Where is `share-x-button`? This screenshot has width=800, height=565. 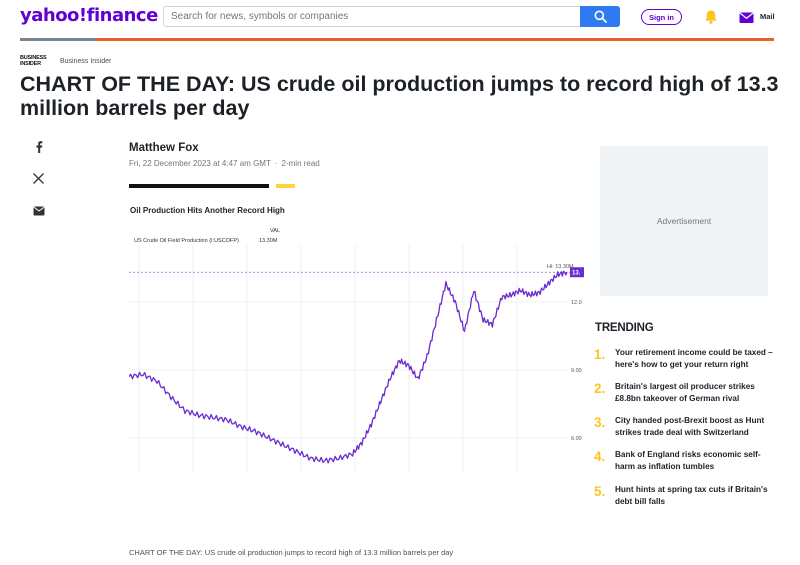
share-x-button is located at coordinates (38, 178).